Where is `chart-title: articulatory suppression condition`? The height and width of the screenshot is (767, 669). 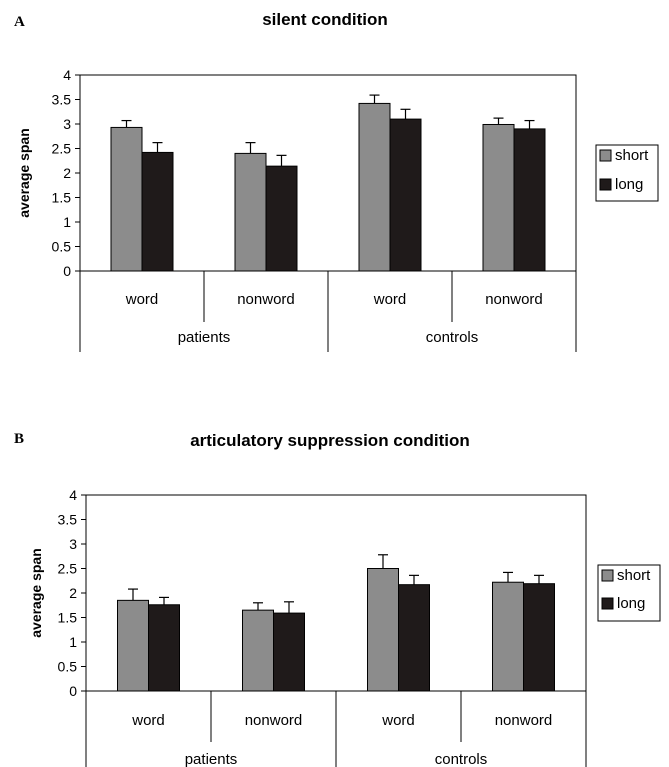 chart-title: articulatory suppression condition is located at coordinates (330, 440).